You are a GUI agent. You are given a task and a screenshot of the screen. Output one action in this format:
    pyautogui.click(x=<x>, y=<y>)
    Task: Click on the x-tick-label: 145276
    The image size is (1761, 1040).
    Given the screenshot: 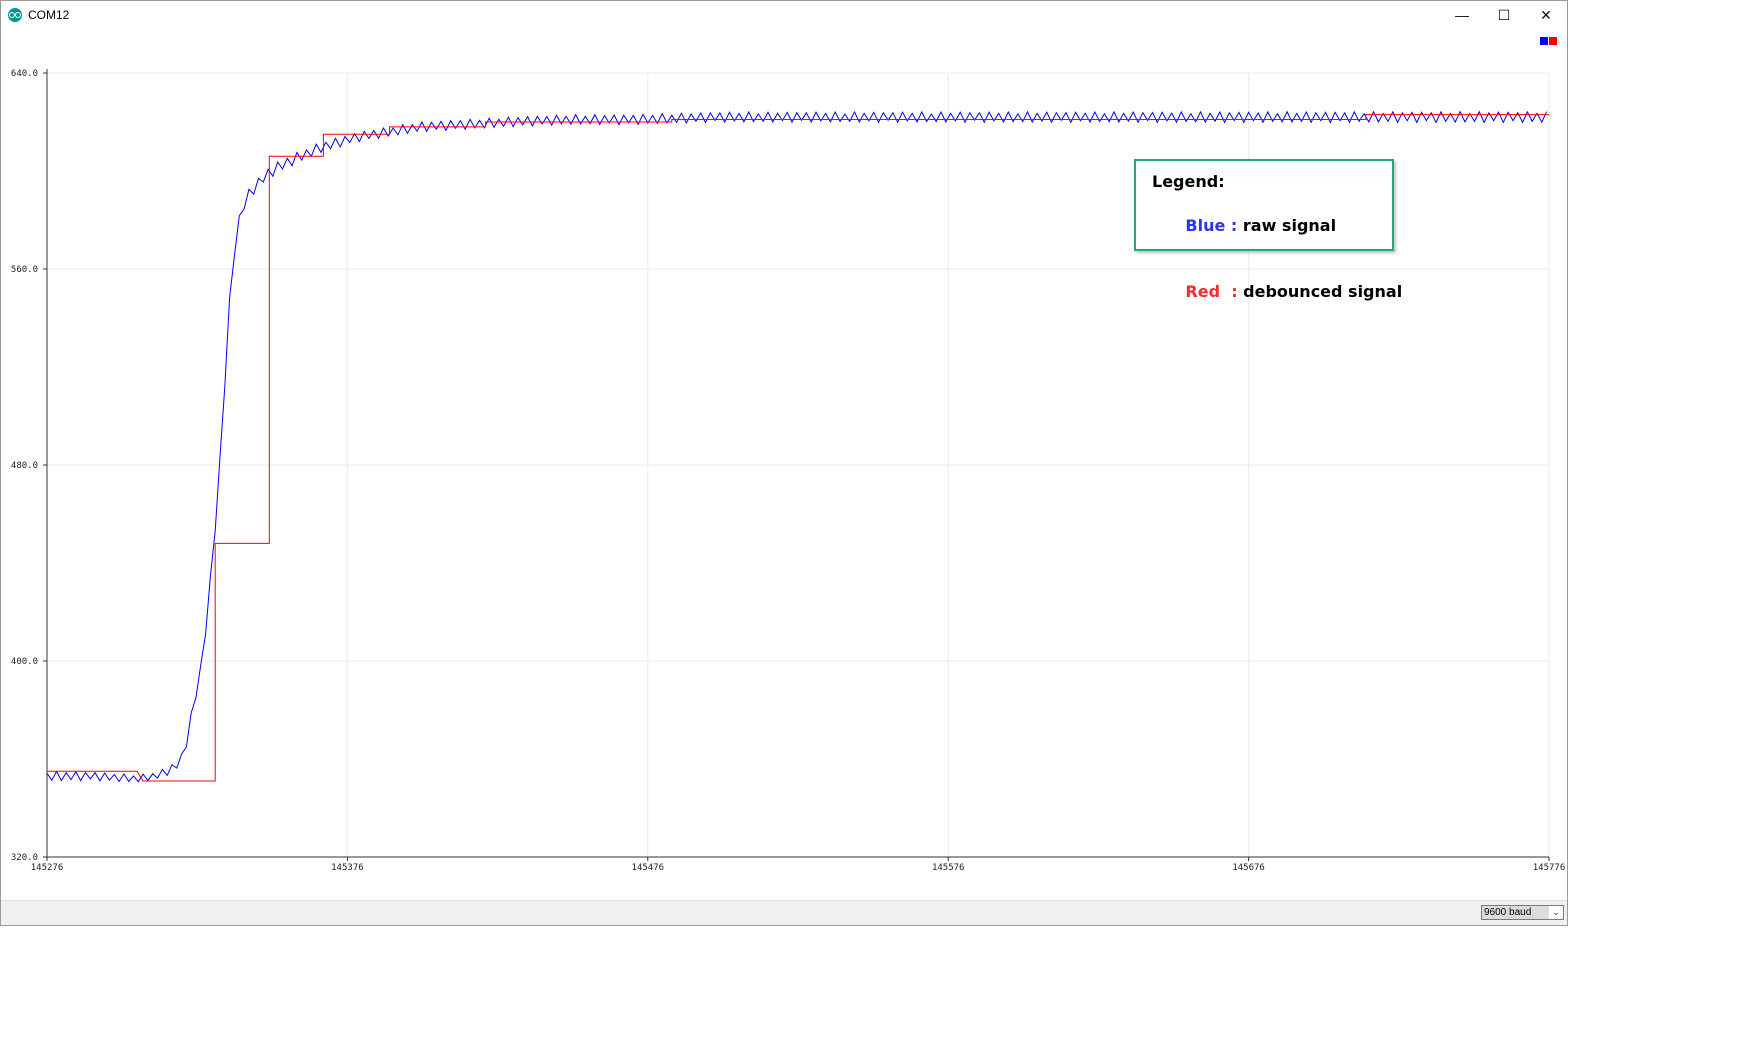 What is the action you would take?
    pyautogui.click(x=47, y=868)
    